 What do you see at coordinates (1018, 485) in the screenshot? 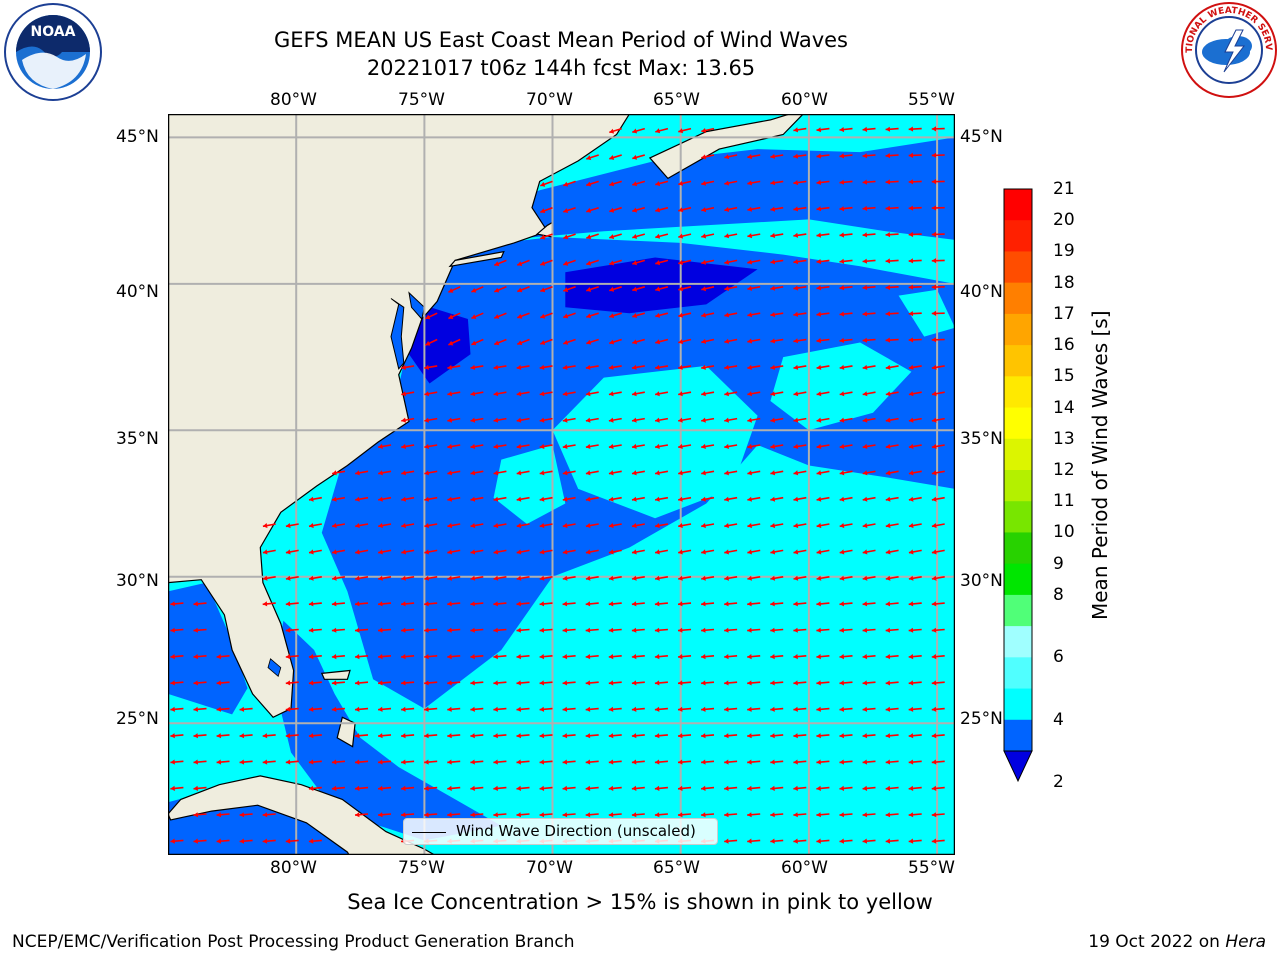
I see `colorbar` at bounding box center [1018, 485].